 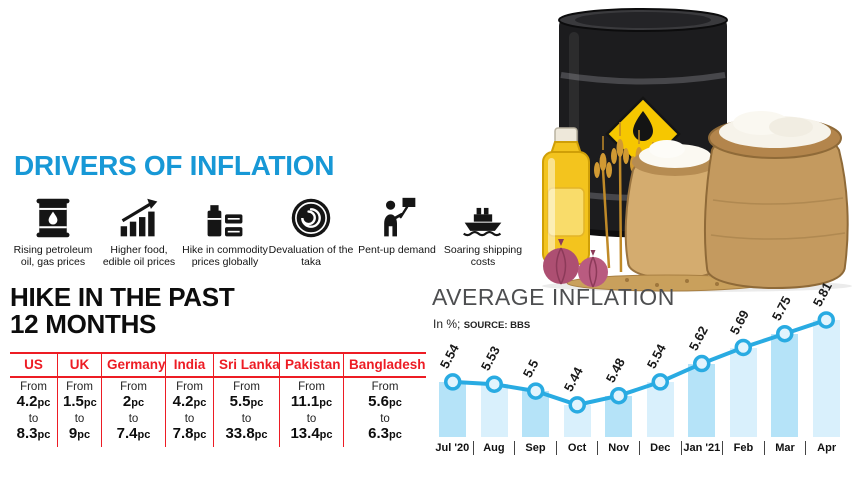 I want to click on country-name: US, so click(x=33, y=366).